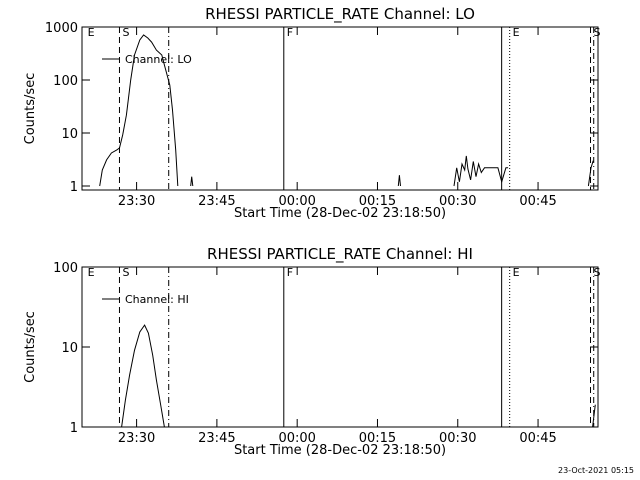  Describe the element at coordinates (157, 299) in the screenshot. I see `legend-label: Channel: HI` at that location.